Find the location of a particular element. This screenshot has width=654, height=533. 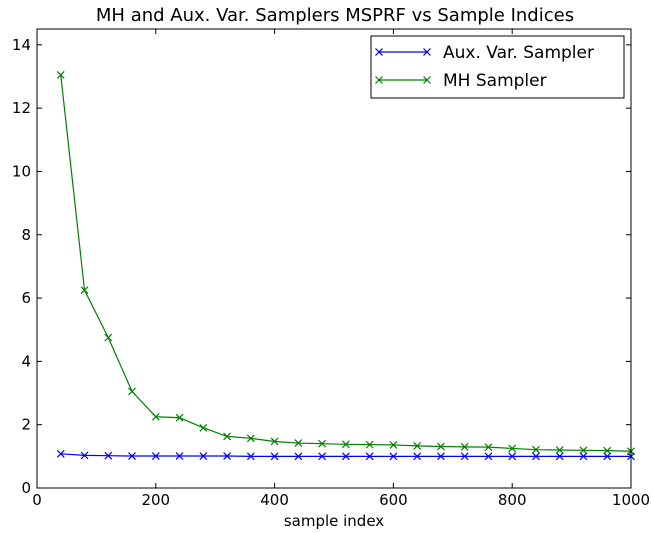

x-tick-label: 1000 is located at coordinates (631, 500).